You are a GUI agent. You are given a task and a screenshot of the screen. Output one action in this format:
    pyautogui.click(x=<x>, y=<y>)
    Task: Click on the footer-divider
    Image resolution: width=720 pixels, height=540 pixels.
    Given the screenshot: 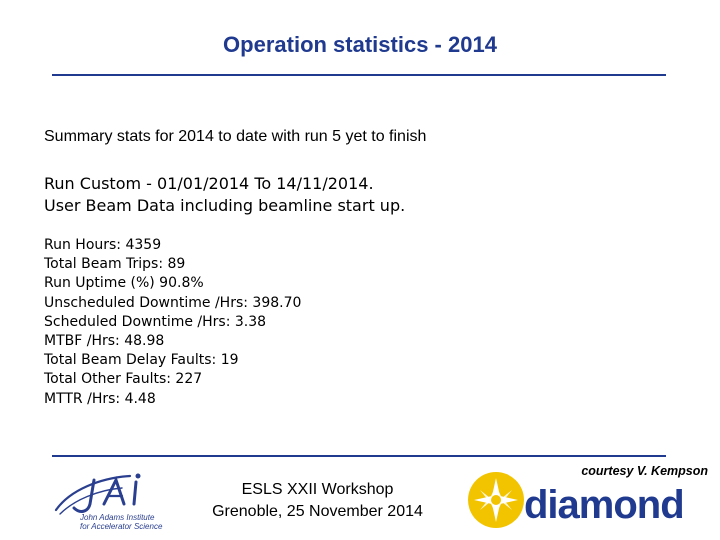 What is the action you would take?
    pyautogui.click(x=359, y=456)
    